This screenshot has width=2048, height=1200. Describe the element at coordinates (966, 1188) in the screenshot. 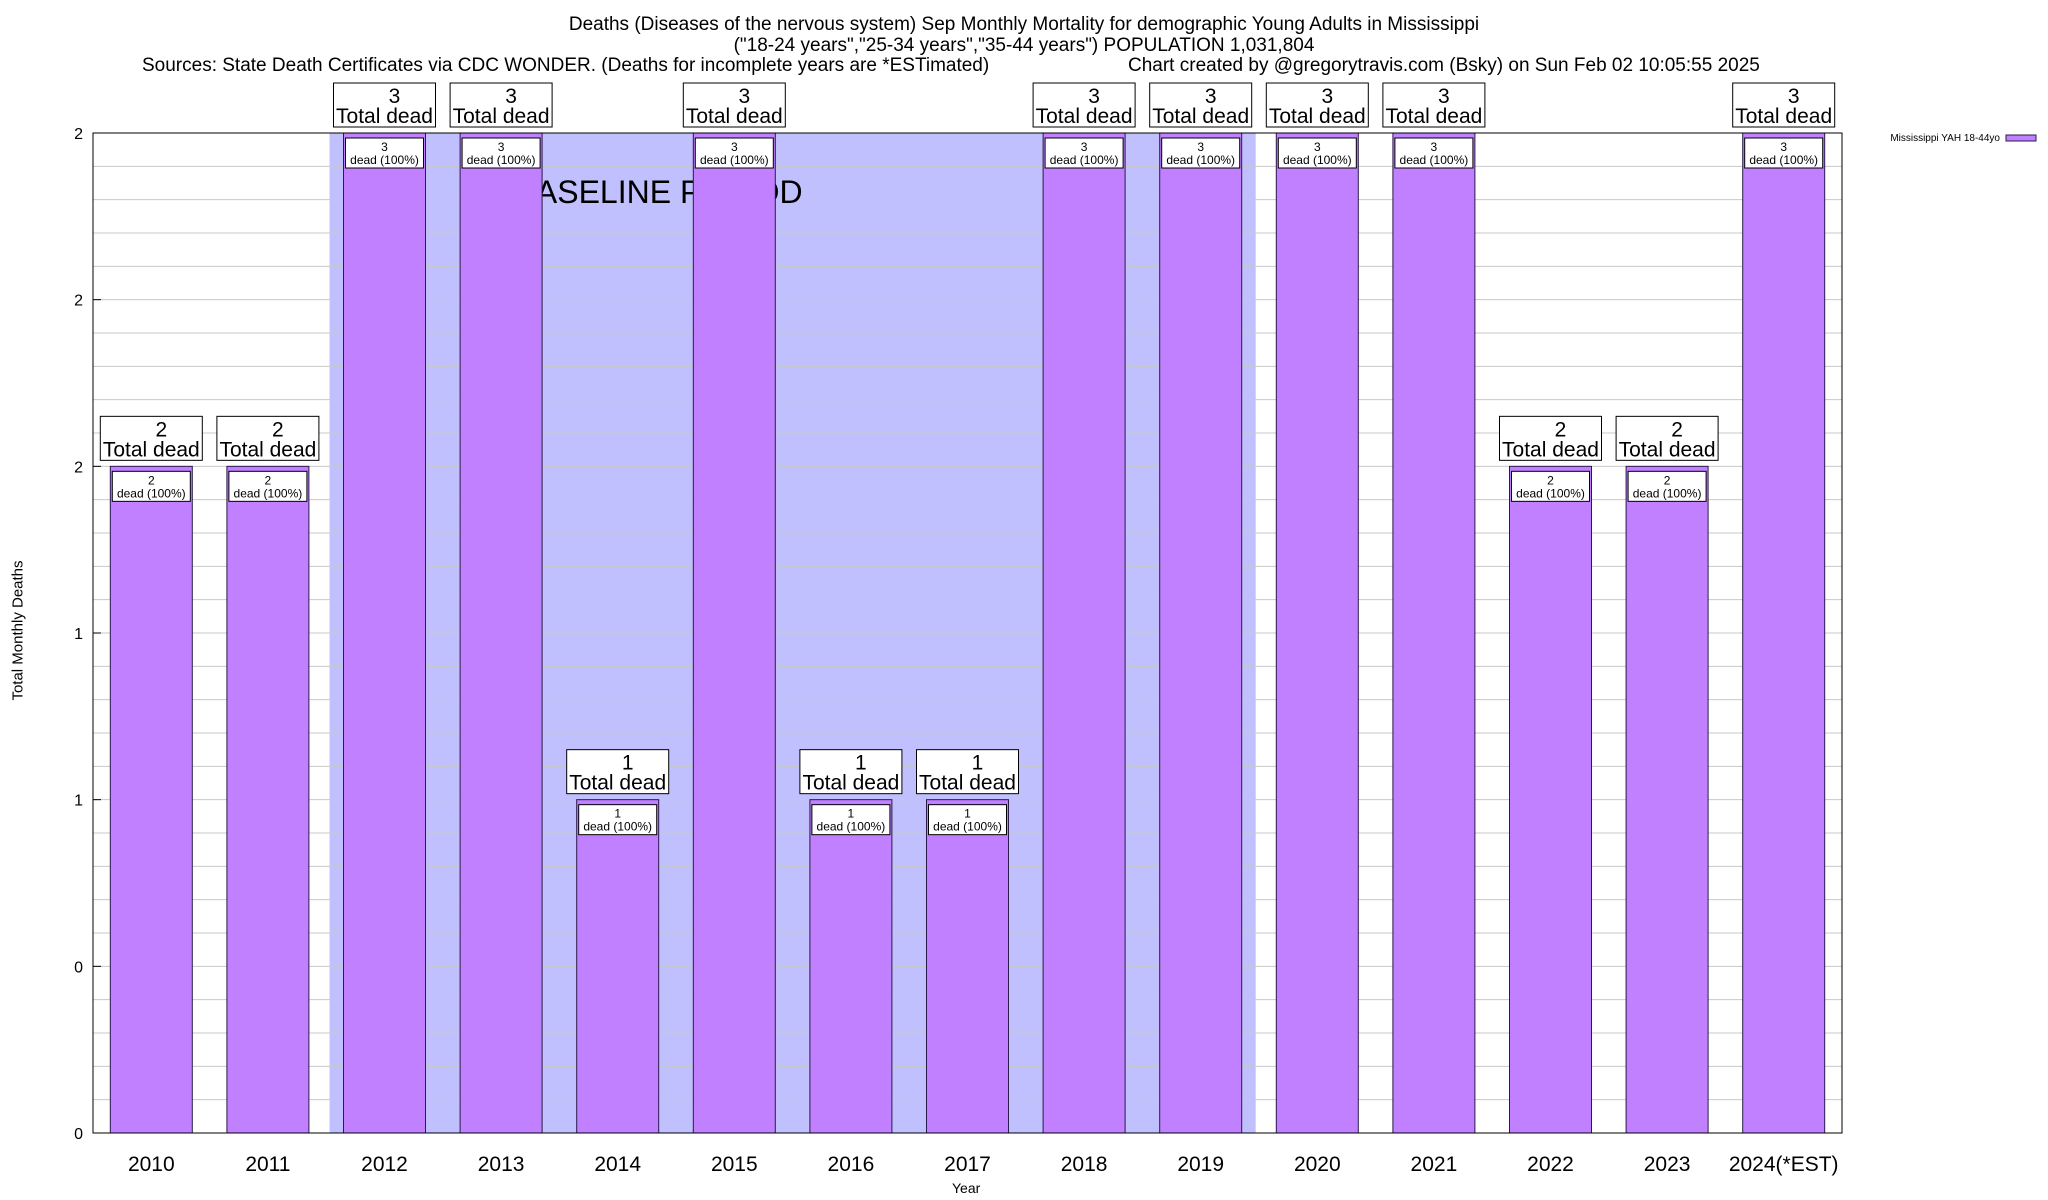

I see `x-axis-label: Year` at that location.